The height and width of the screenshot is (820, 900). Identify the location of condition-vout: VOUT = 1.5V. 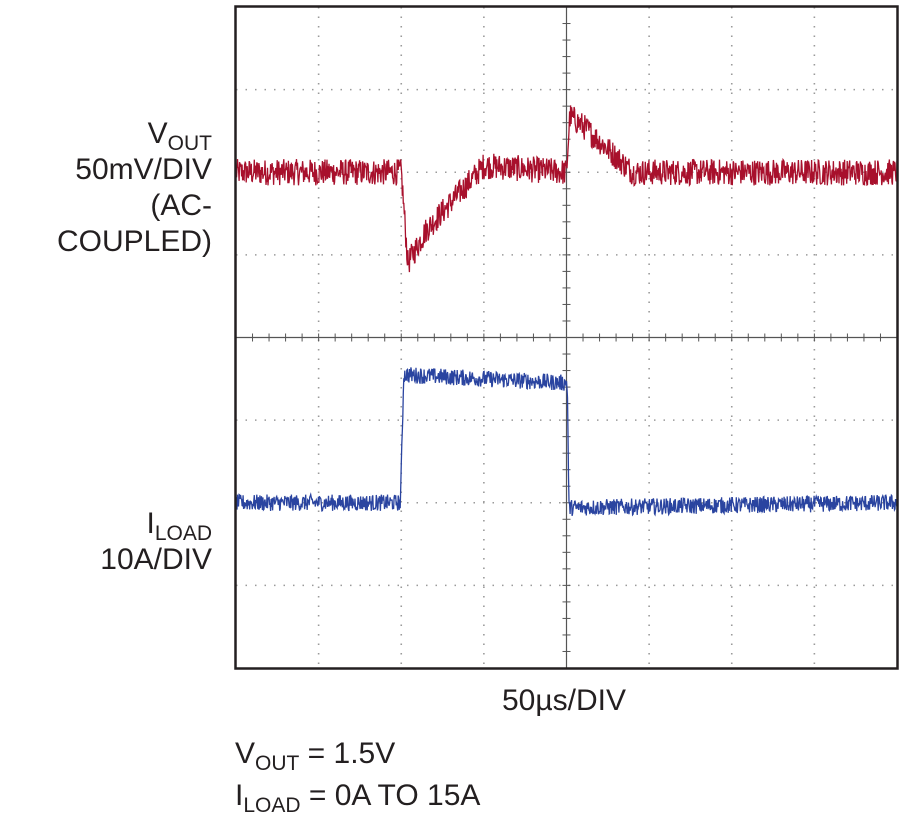
(315, 755).